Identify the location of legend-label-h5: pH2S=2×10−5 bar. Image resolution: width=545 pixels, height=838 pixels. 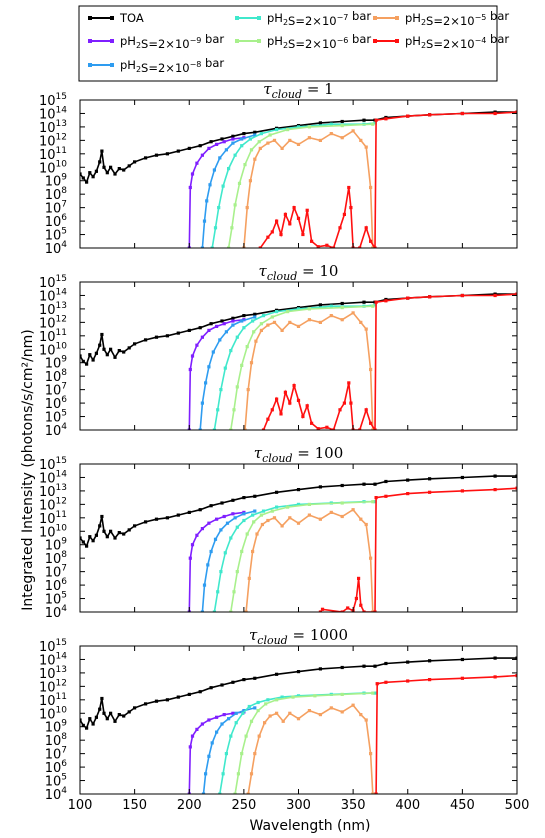
(457, 18).